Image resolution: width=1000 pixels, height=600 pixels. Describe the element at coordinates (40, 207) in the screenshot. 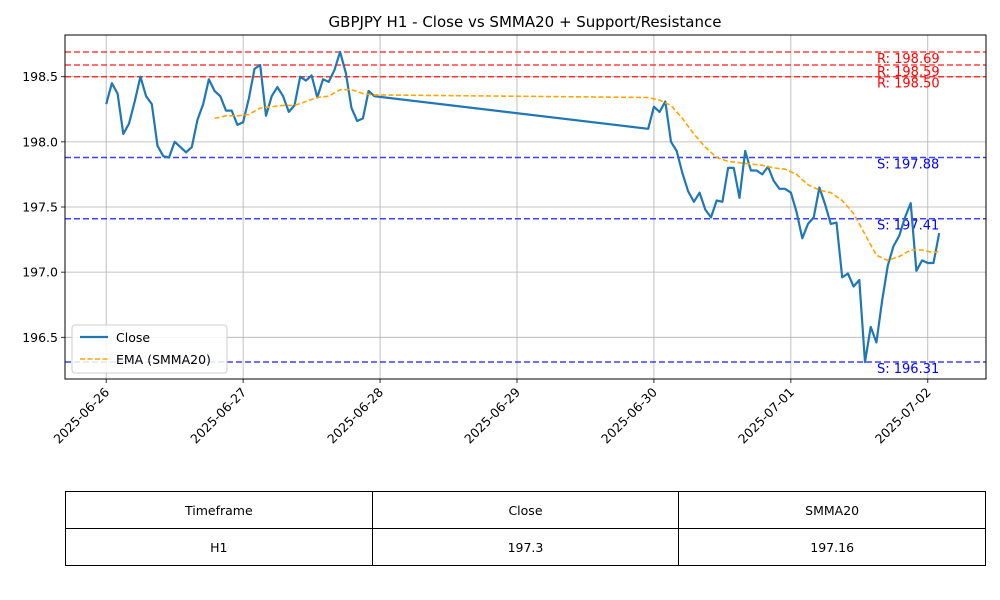

I see `y-tick-label: 197.5` at that location.